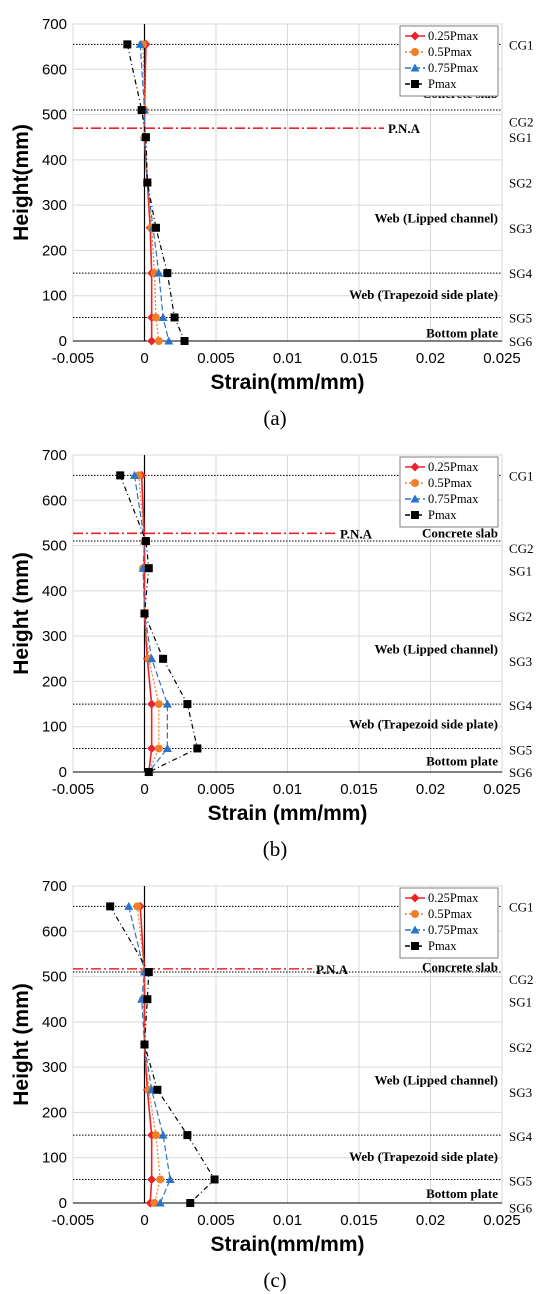 This screenshot has height=1294, width=550. Describe the element at coordinates (54, 591) in the screenshot. I see `y-tick-label: 400` at that location.